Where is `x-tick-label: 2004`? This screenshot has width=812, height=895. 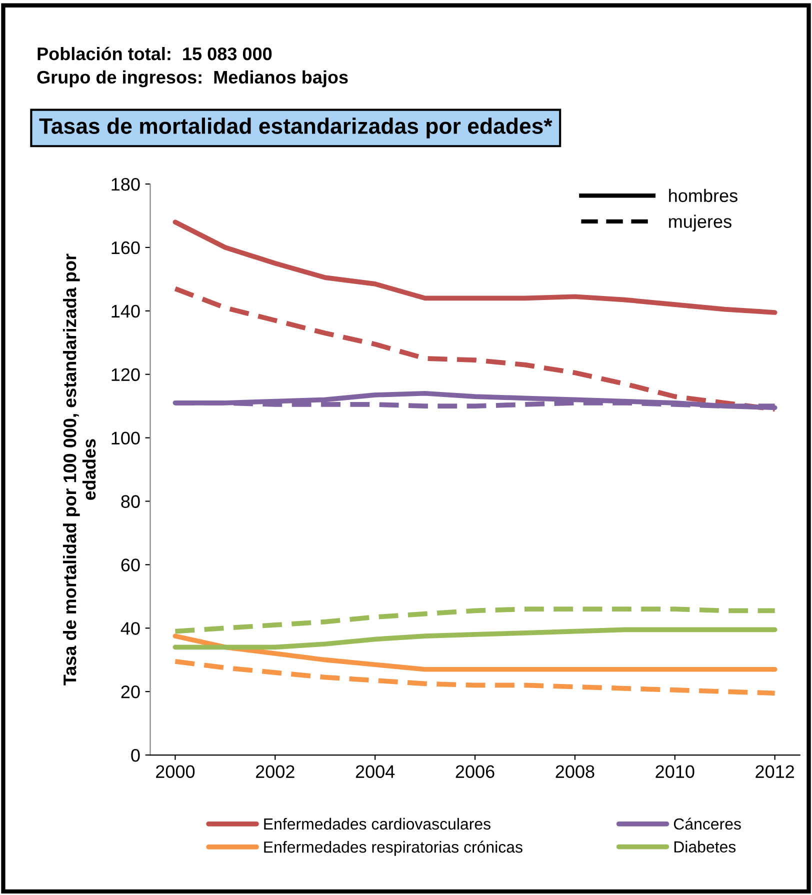
x-tick-label: 2004 is located at coordinates (375, 771).